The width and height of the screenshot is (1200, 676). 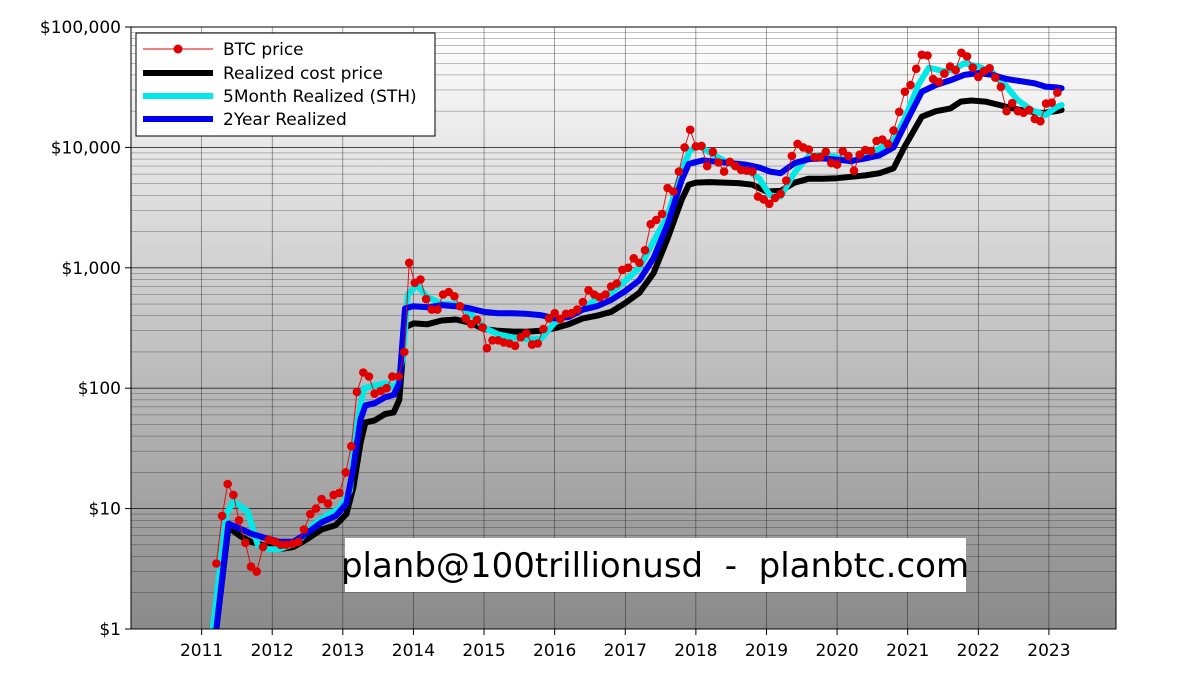 What do you see at coordinates (201, 651) in the screenshot?
I see `x-tick-label: 2011` at bounding box center [201, 651].